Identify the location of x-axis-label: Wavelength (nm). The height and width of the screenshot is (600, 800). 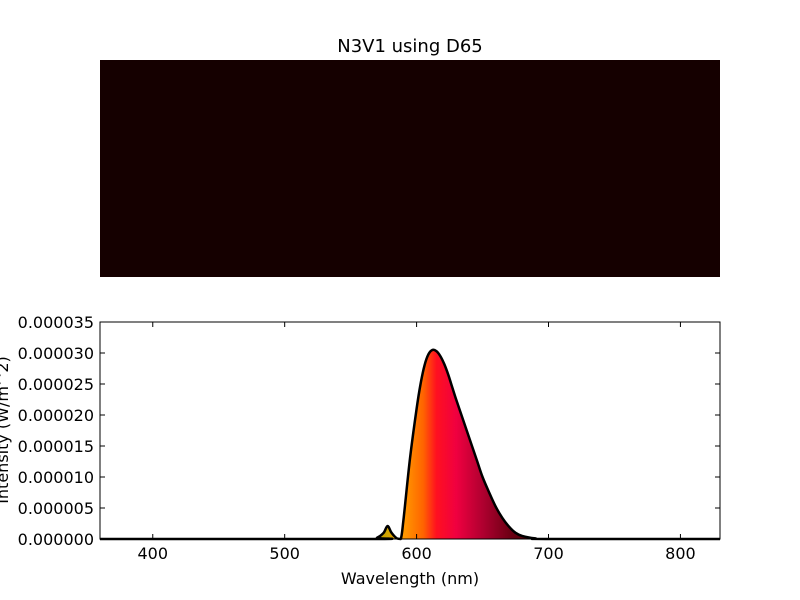
(410, 578).